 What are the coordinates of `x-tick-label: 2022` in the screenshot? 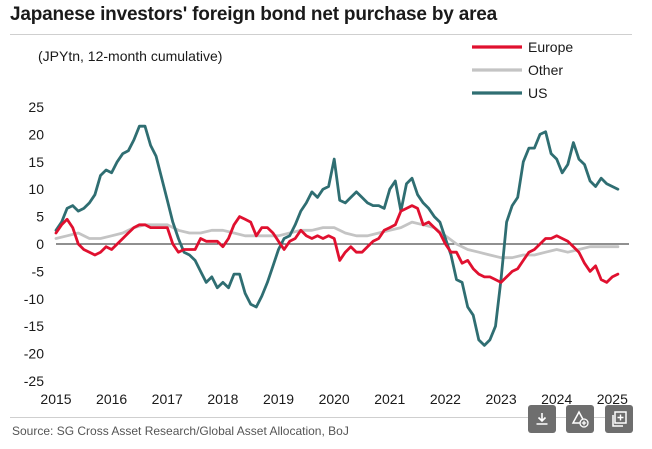 It's located at (445, 399).